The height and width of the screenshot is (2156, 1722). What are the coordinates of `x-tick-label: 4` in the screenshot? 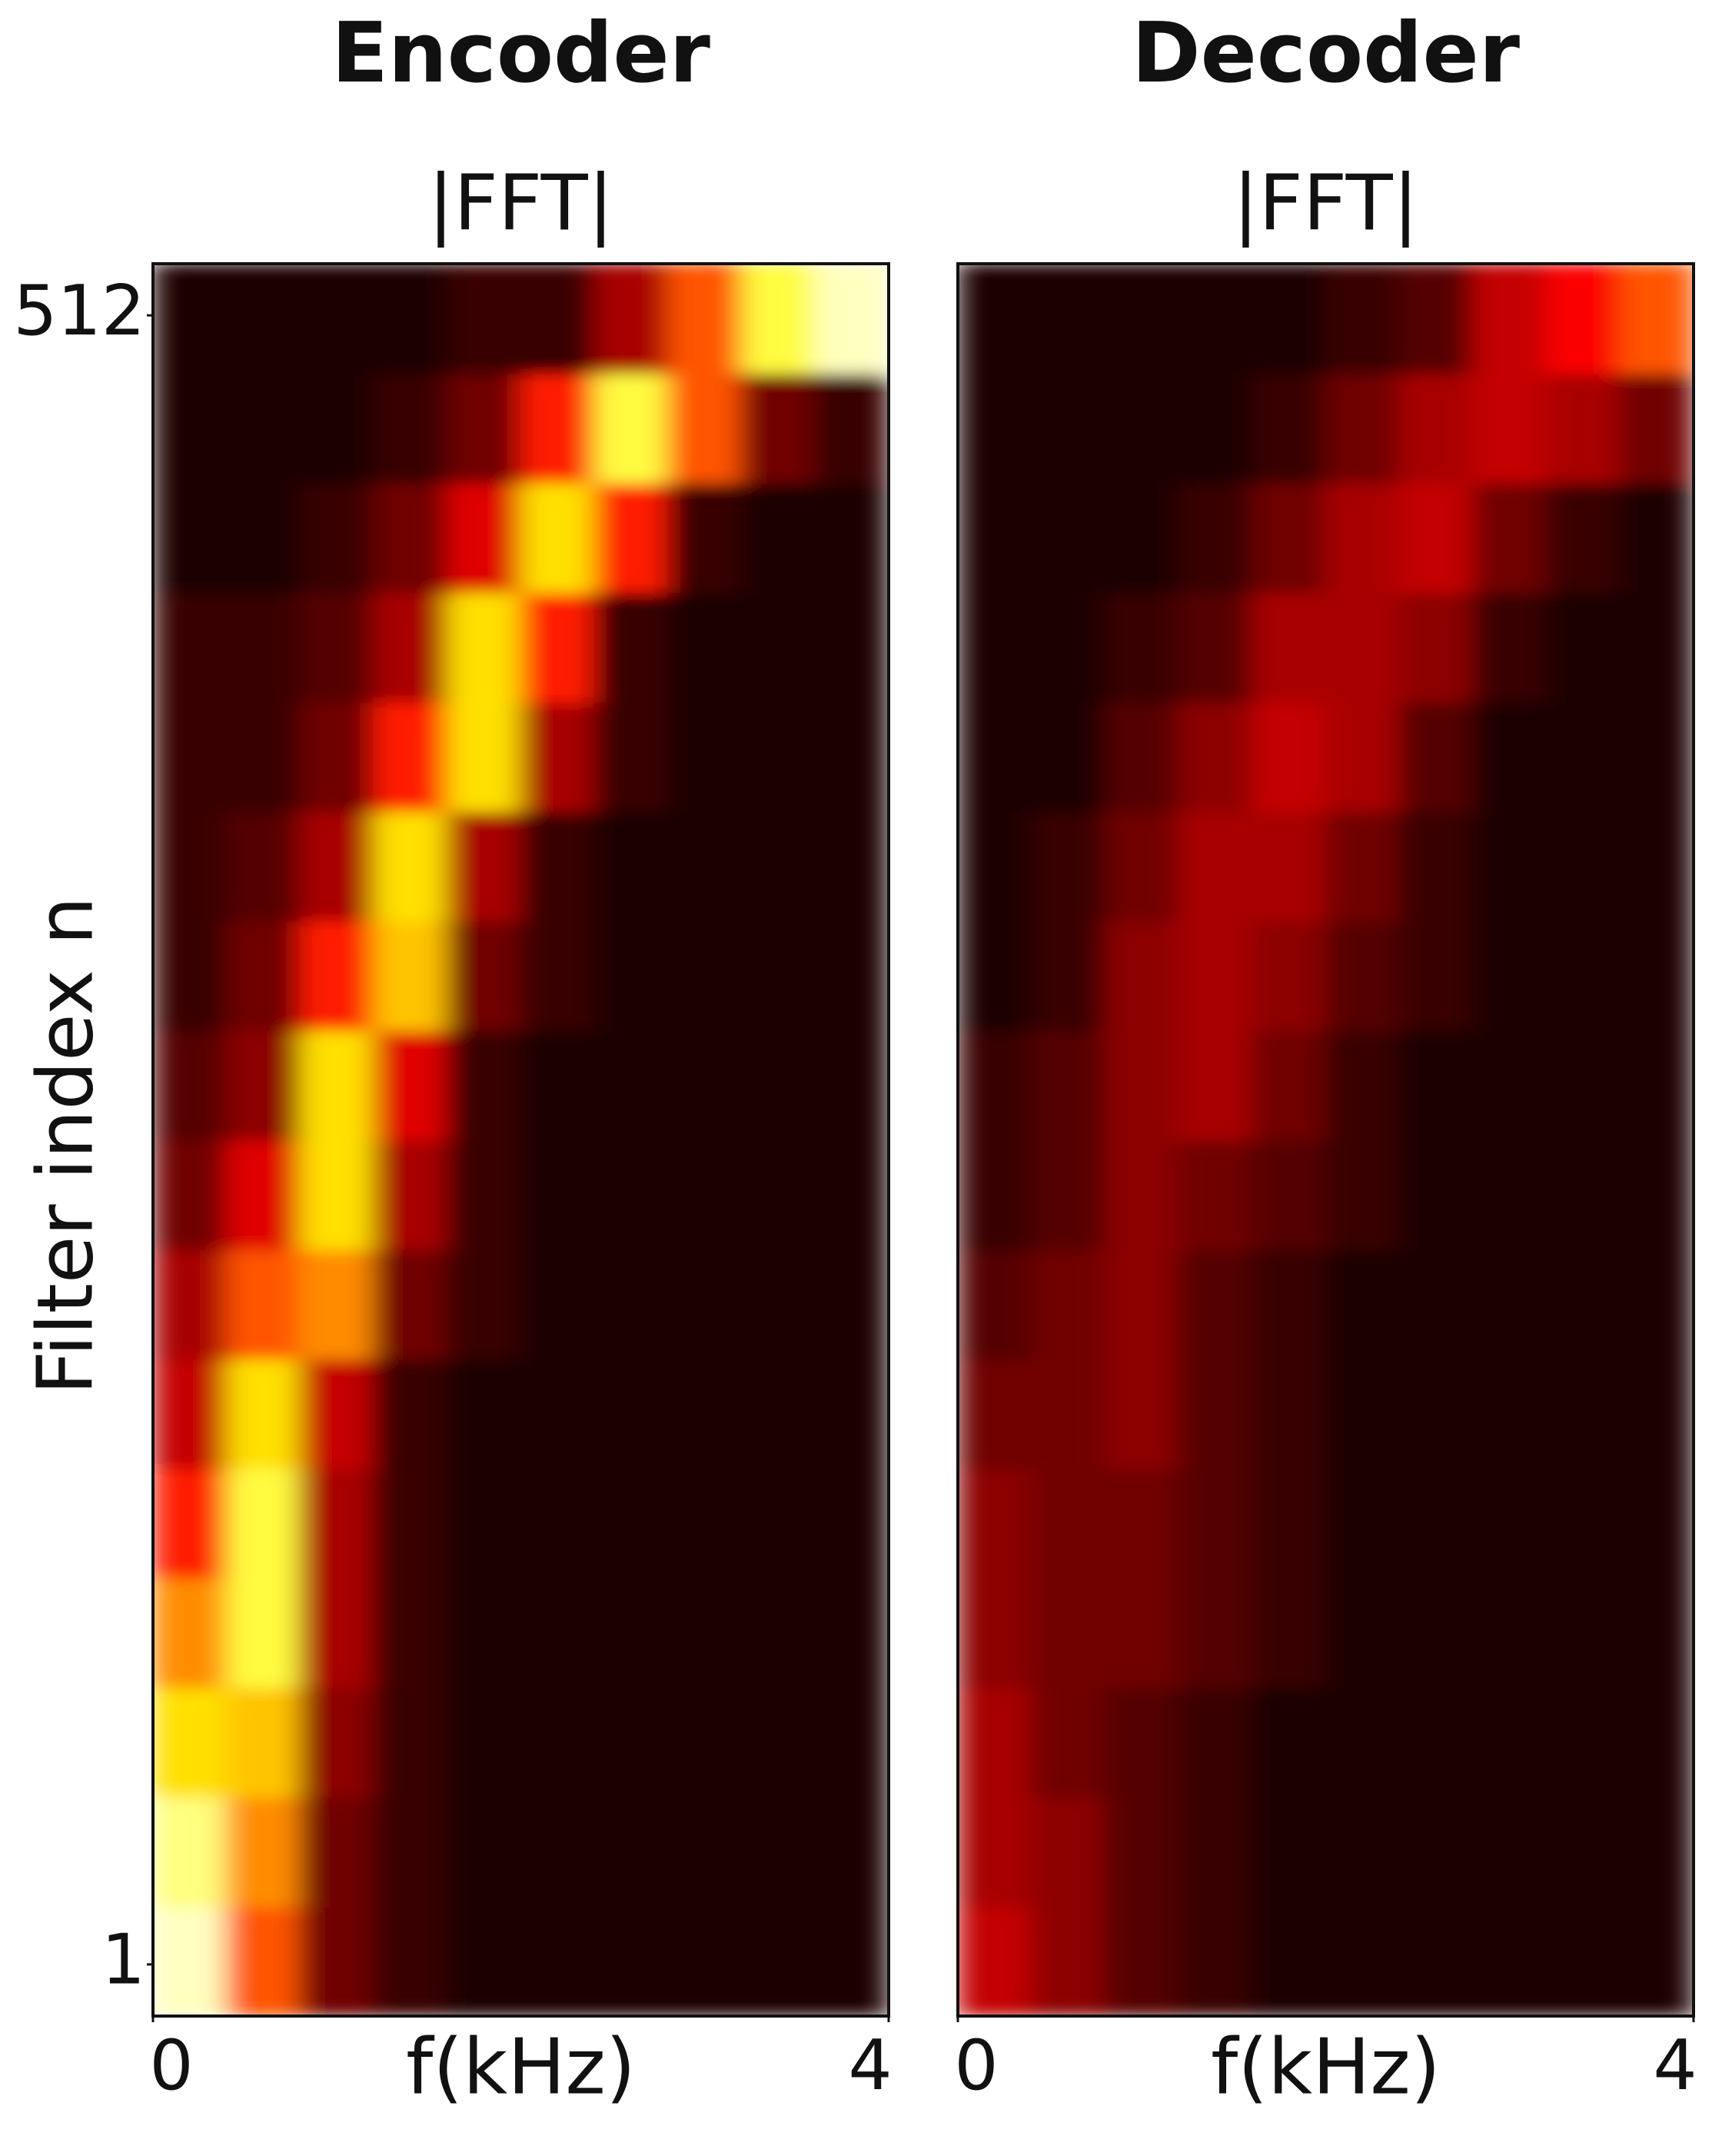 It's located at (1675, 2065).